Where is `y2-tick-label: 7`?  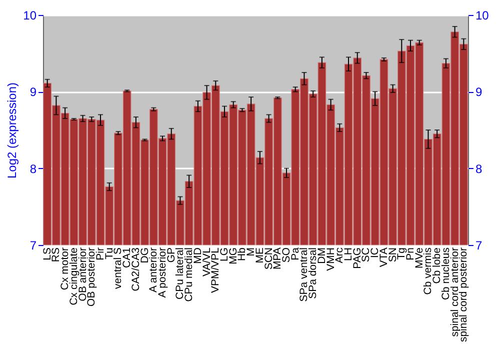 y2-tick-label: 7 is located at coordinates (479, 245).